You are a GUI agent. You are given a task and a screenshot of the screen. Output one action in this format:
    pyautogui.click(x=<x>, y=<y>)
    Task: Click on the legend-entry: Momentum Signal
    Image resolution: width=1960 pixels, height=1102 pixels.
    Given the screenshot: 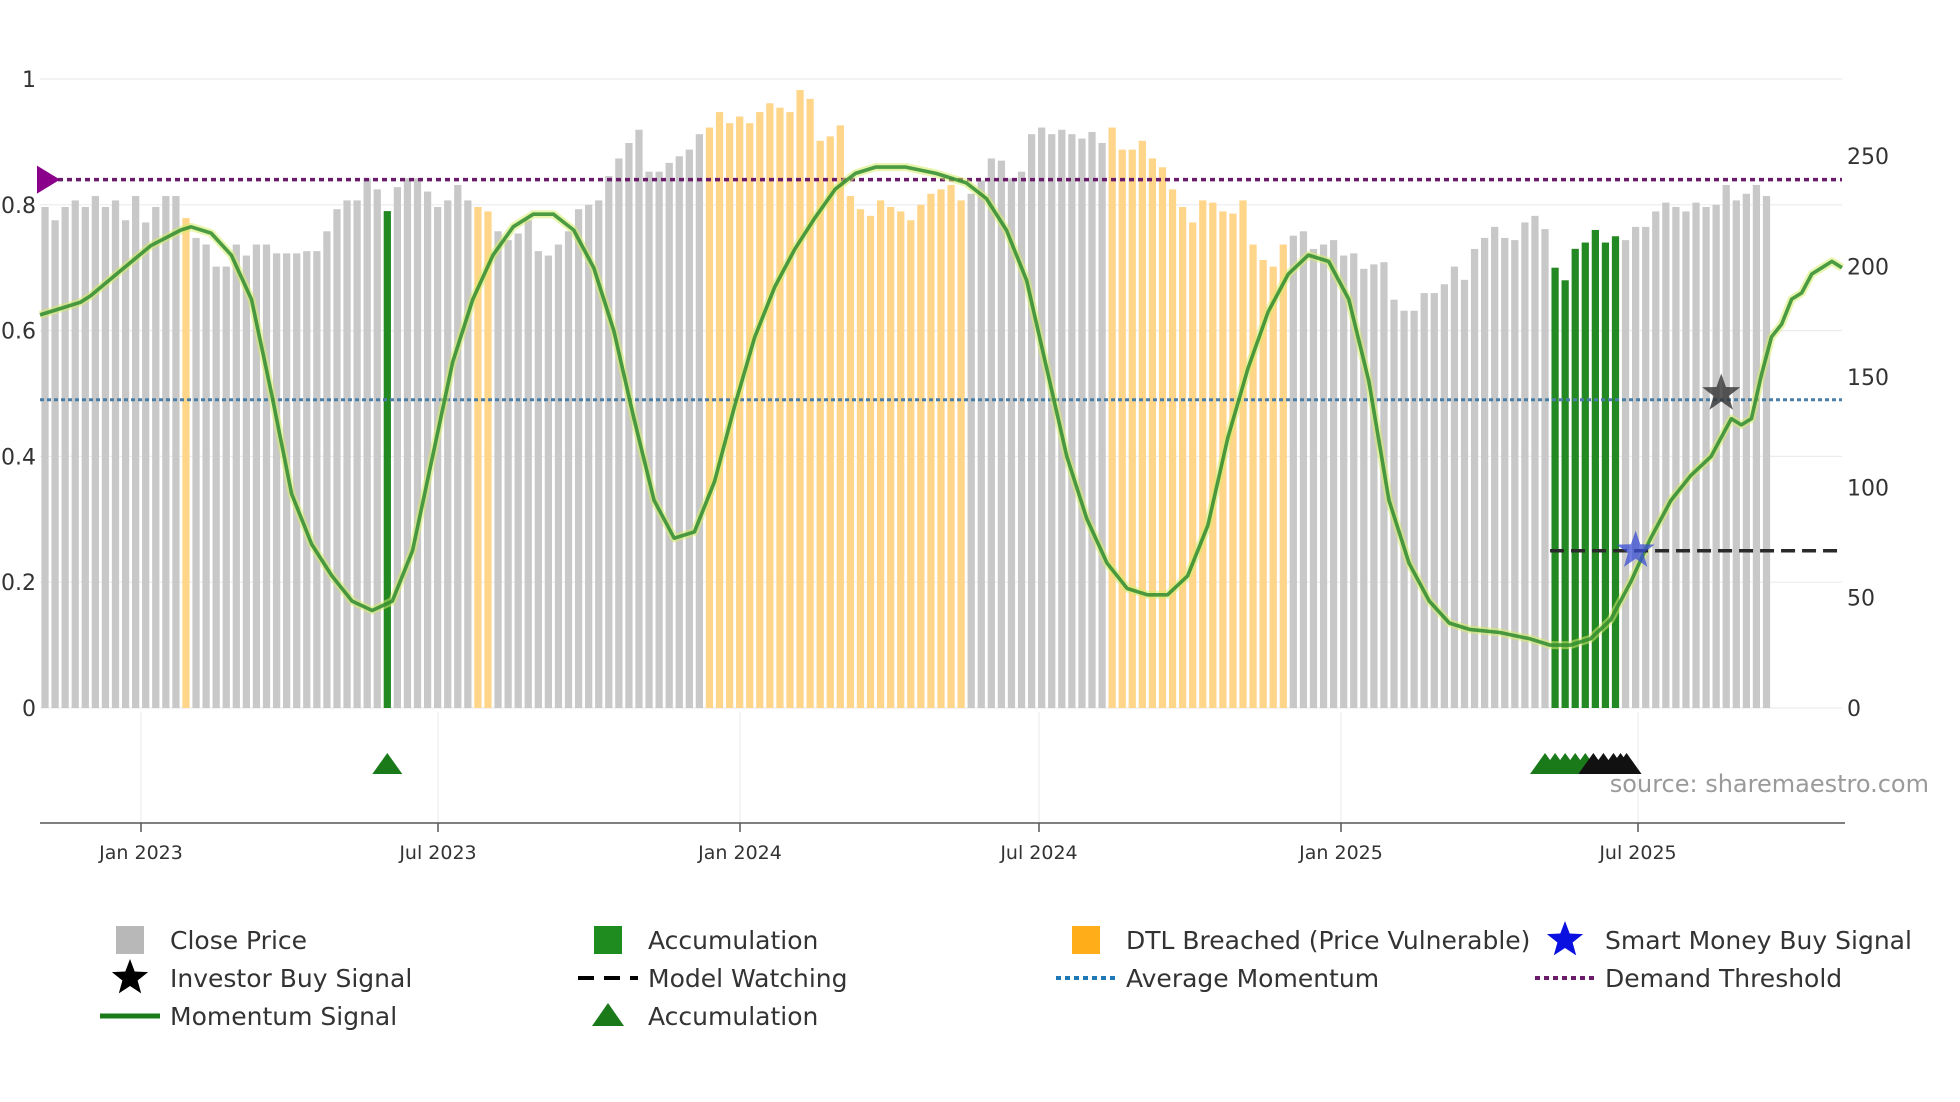 What is the action you would take?
    pyautogui.click(x=248, y=1016)
    